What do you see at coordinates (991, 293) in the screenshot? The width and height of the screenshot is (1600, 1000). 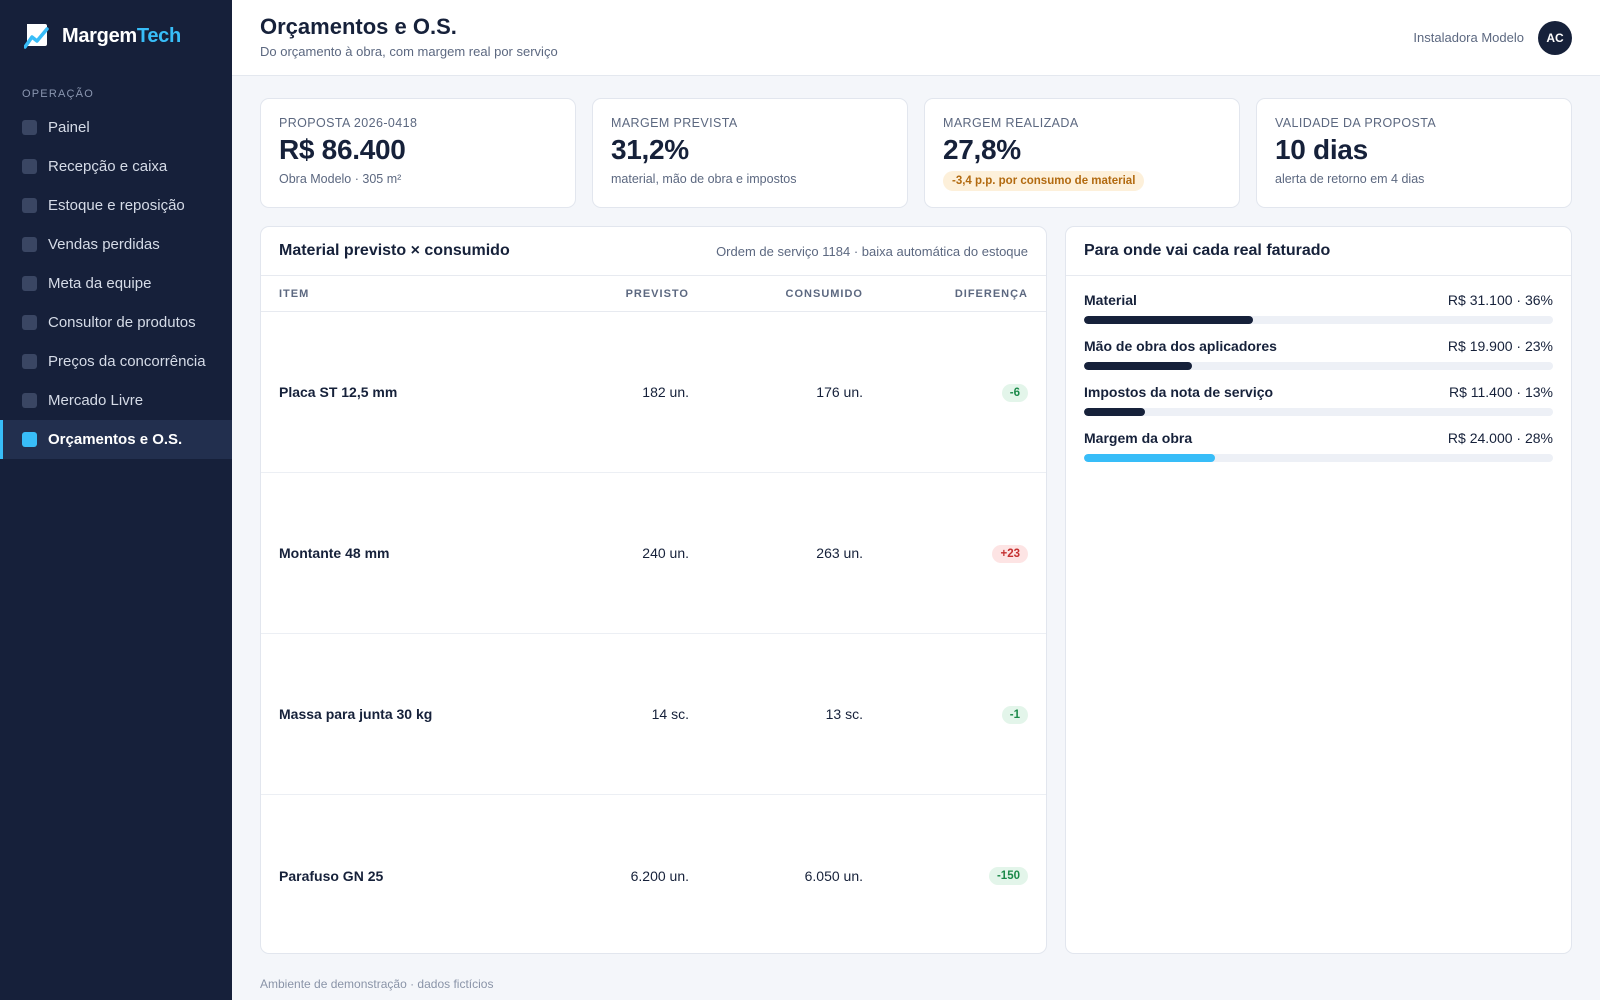 I see `column-header-diferenca: DIFERENÇA` at bounding box center [991, 293].